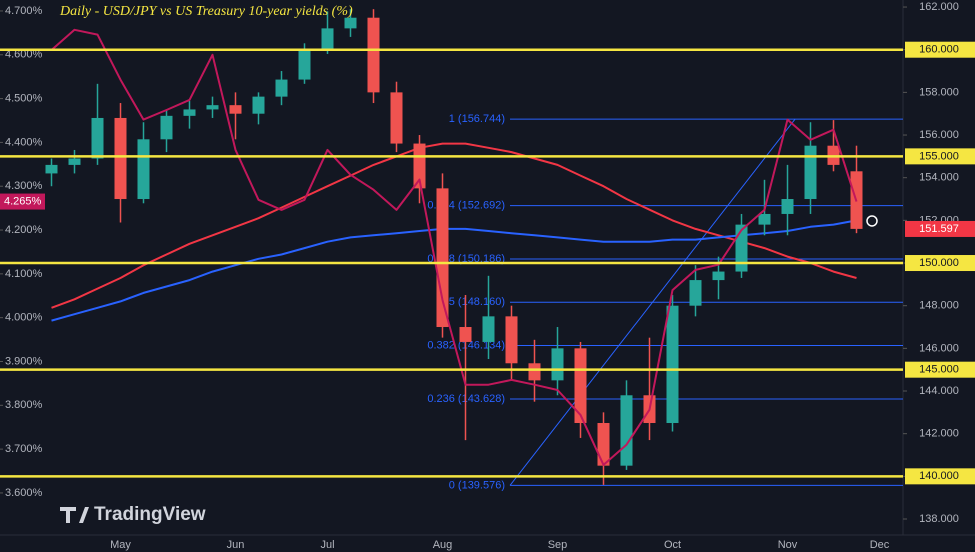  I want to click on level-label: 150.000, so click(939, 263).